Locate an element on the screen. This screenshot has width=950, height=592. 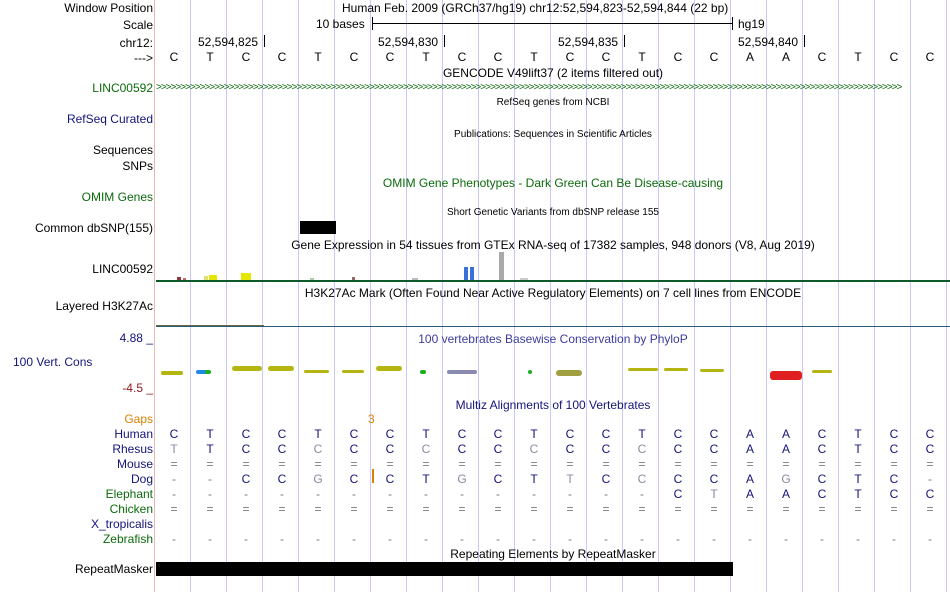
repeatmasker-element is located at coordinates (444, 569).